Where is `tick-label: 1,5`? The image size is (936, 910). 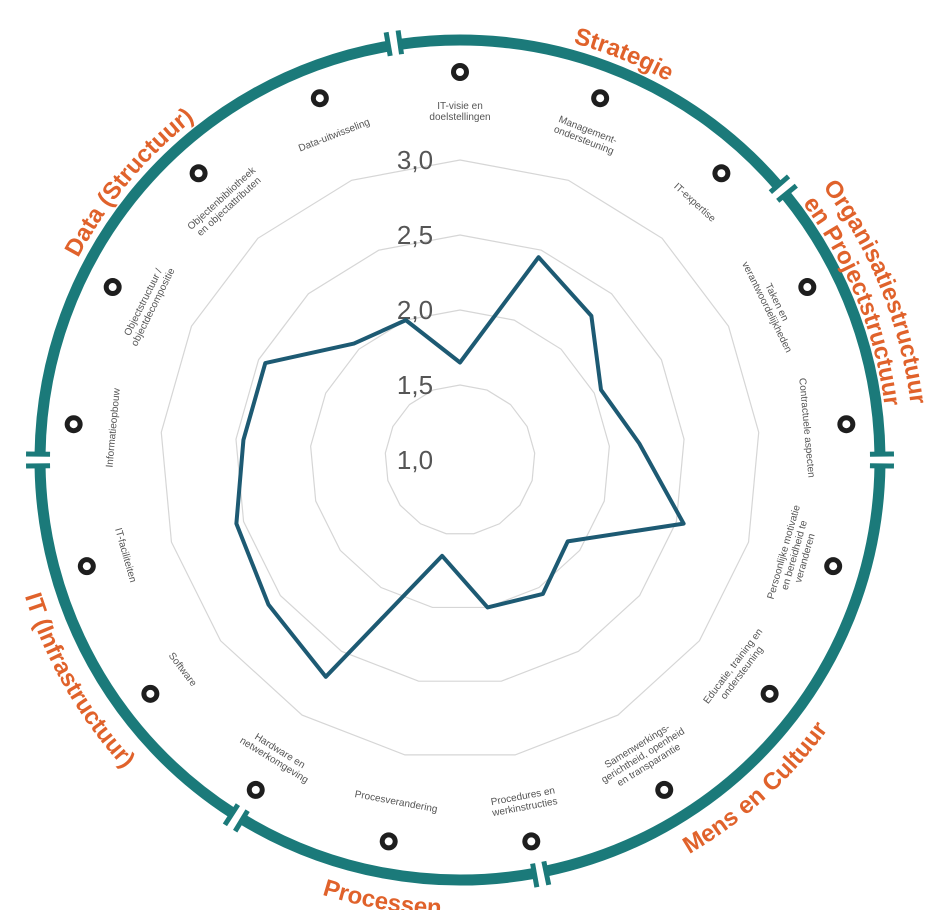
tick-label: 1,5 is located at coordinates (415, 385).